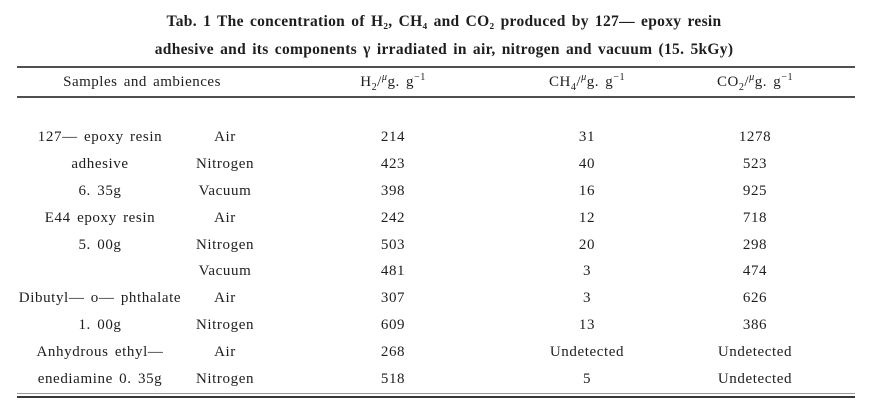  What do you see at coordinates (587, 217) in the screenshot?
I see `cell-ch4-value: 12` at bounding box center [587, 217].